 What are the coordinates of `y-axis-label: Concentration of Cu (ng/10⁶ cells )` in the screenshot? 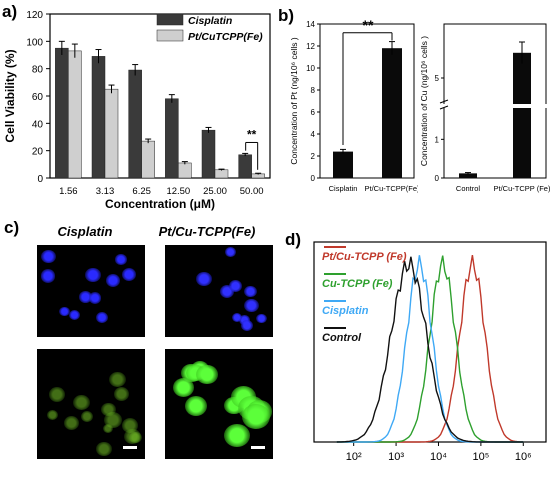 It's located at (424, 101).